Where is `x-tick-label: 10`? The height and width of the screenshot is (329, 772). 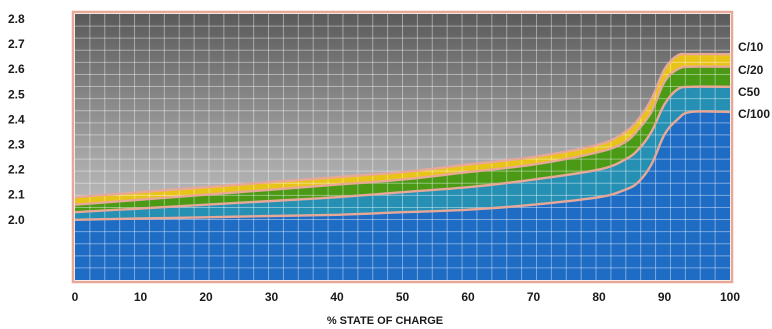
x-tick-label: 10 is located at coordinates (141, 297).